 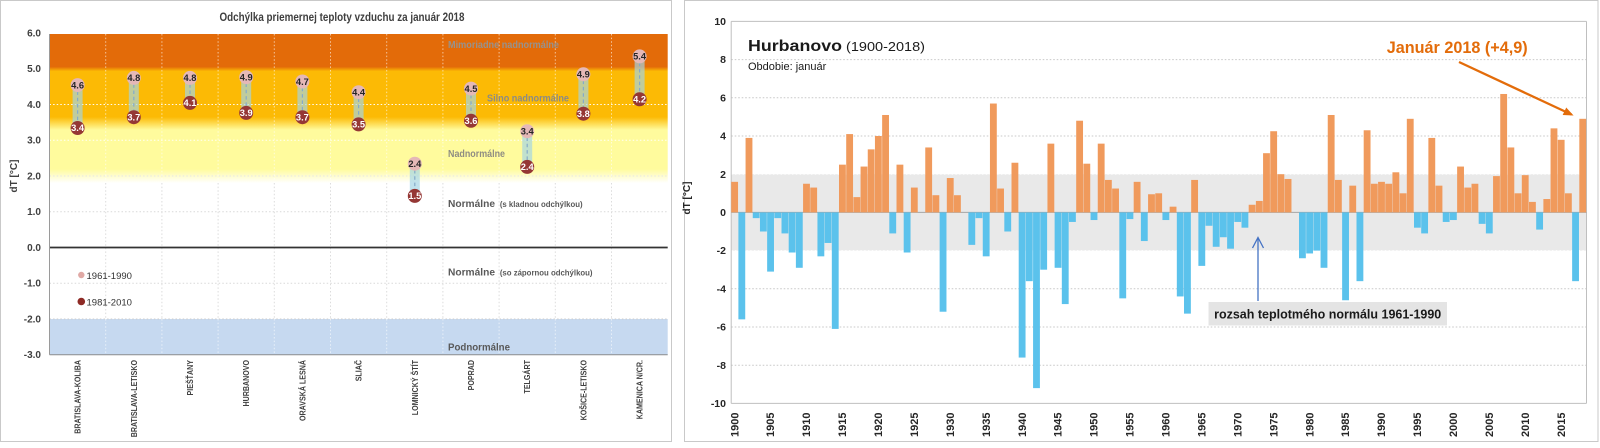 I want to click on svg-text: 1975, so click(x=1274, y=425).